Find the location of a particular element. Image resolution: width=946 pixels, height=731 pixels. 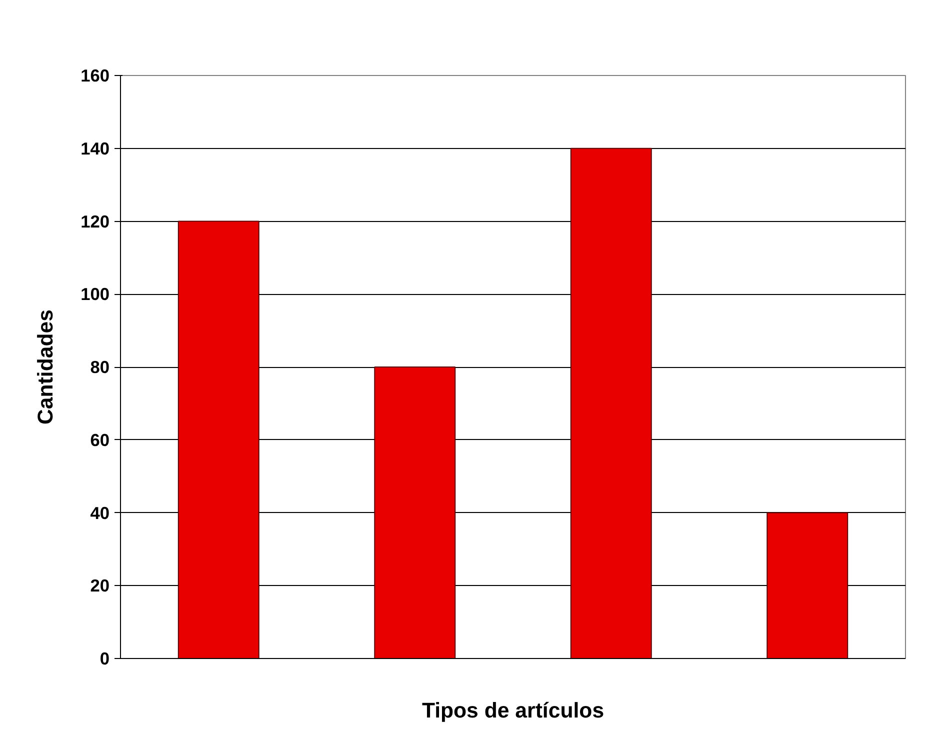

y-axis-title: Cantidades is located at coordinates (46, 367).